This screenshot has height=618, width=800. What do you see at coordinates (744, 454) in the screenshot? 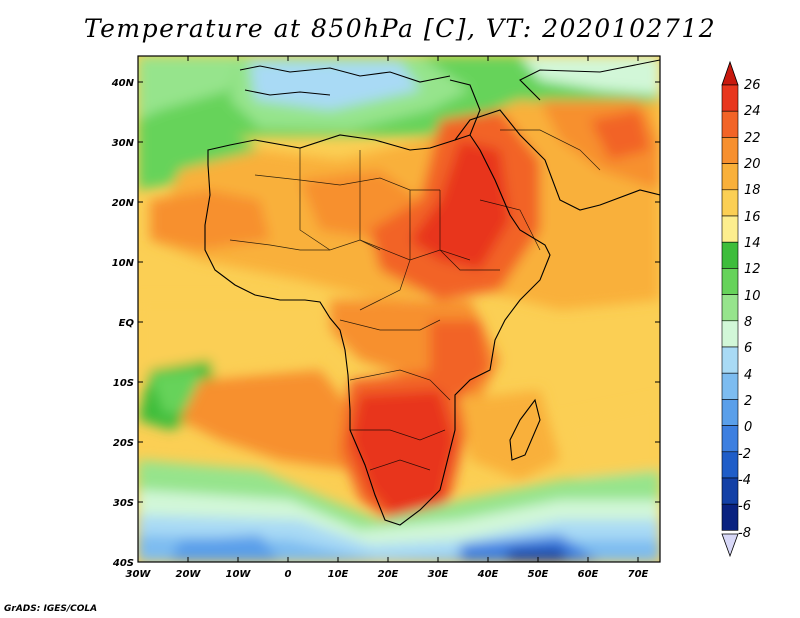
I see `colorbar-label: -2` at bounding box center [744, 454].